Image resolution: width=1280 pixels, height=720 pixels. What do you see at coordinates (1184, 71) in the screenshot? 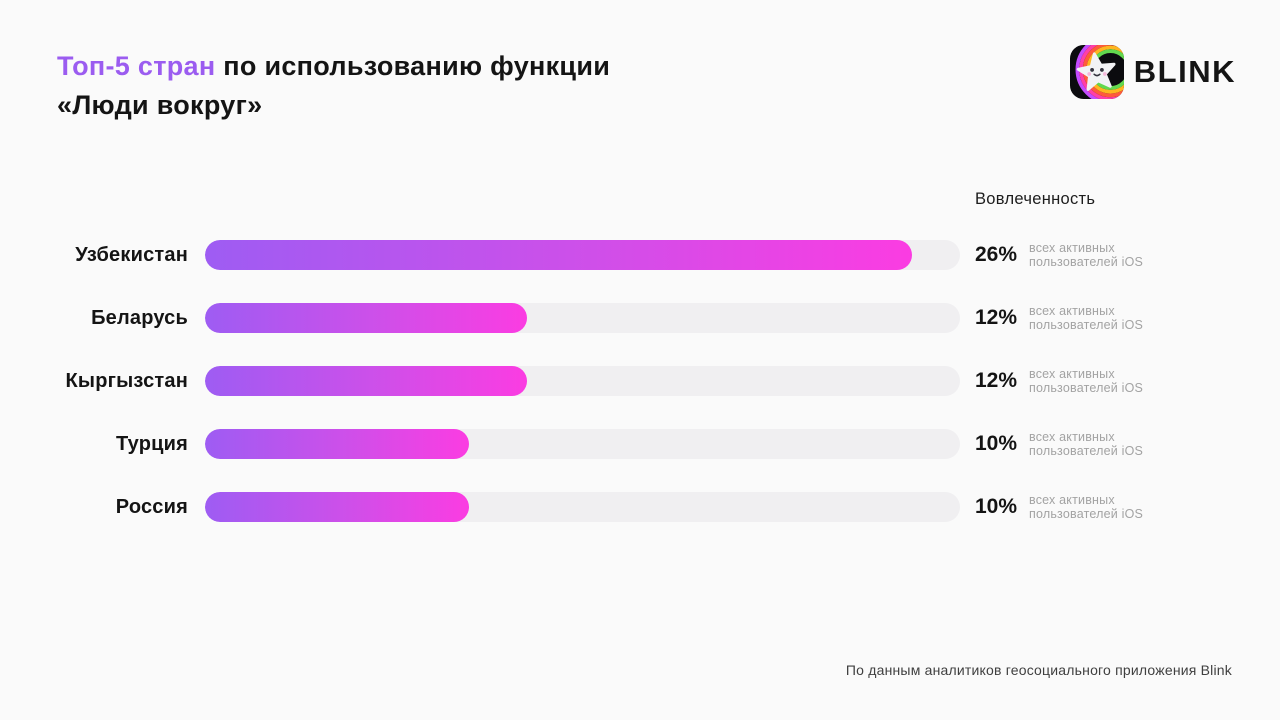
I see `logo-wordmark: BLINK` at bounding box center [1184, 71].